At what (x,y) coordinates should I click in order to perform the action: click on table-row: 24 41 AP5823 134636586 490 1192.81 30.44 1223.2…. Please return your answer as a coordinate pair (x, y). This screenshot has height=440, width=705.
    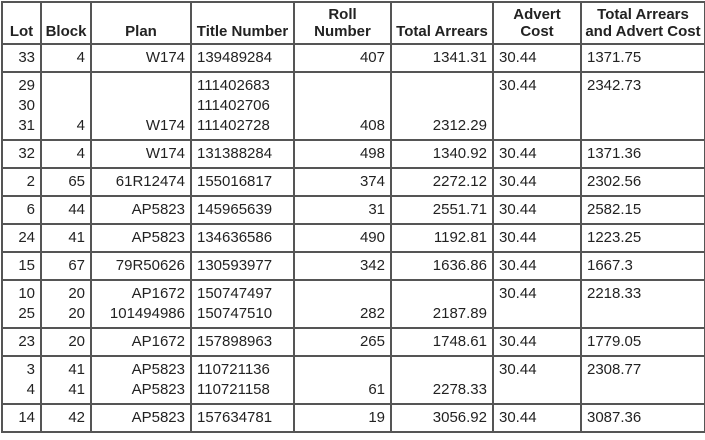
    Looking at the image, I should click on (353, 238).